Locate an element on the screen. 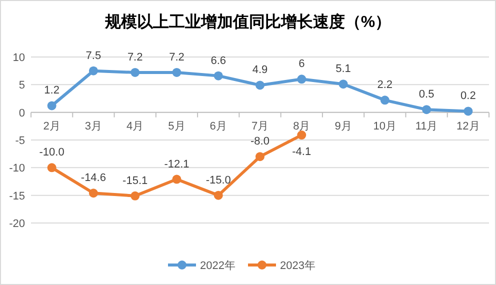 The width and height of the screenshot is (496, 285). data-label: -15.0 is located at coordinates (218, 180).